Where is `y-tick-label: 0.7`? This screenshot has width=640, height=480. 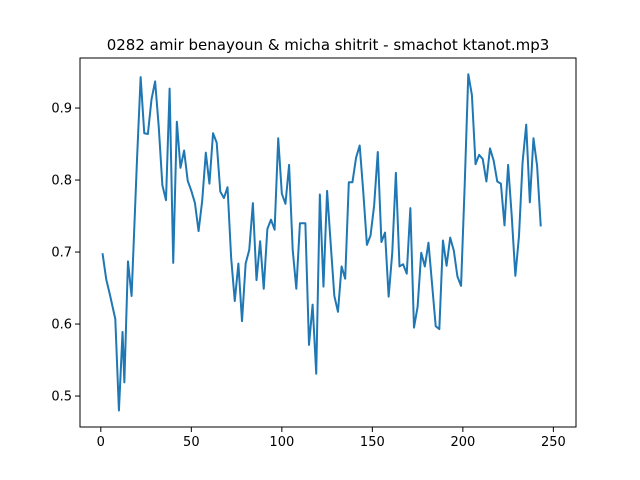 y-tick-label: 0.7 is located at coordinates (61, 253).